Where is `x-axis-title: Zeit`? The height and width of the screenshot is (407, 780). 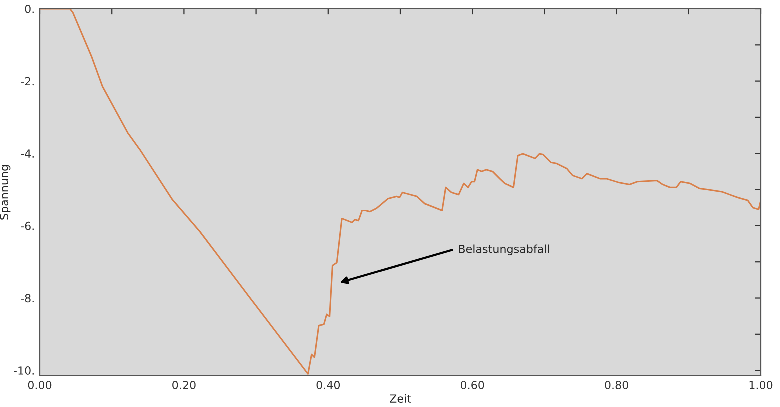
x-axis-title: Zeit is located at coordinates (401, 398).